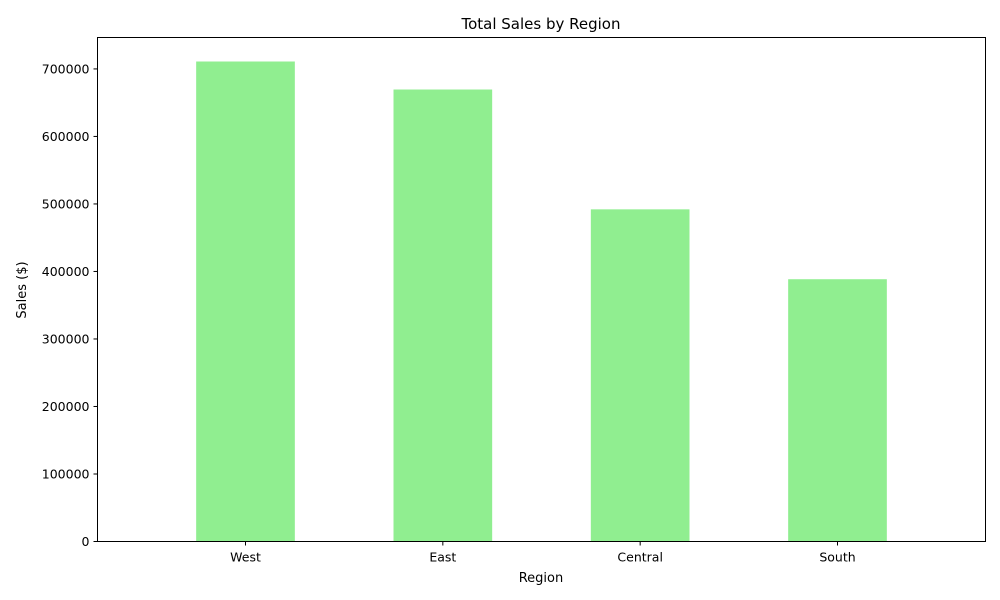 This screenshot has height=600, width=1000. I want to click on x-tick-label: West, so click(245, 557).